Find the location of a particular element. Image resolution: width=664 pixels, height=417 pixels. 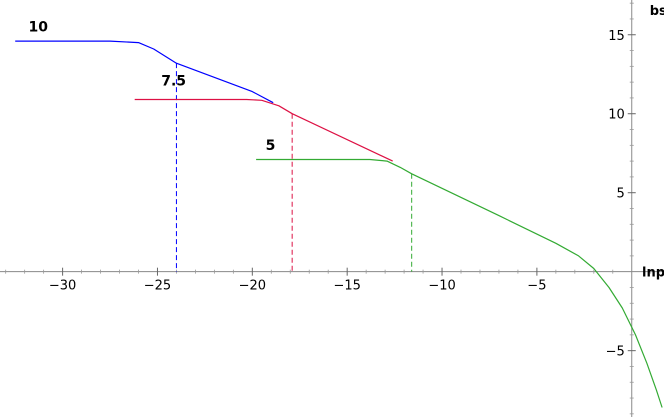

x-tick-label: −5 is located at coordinates (536, 286).